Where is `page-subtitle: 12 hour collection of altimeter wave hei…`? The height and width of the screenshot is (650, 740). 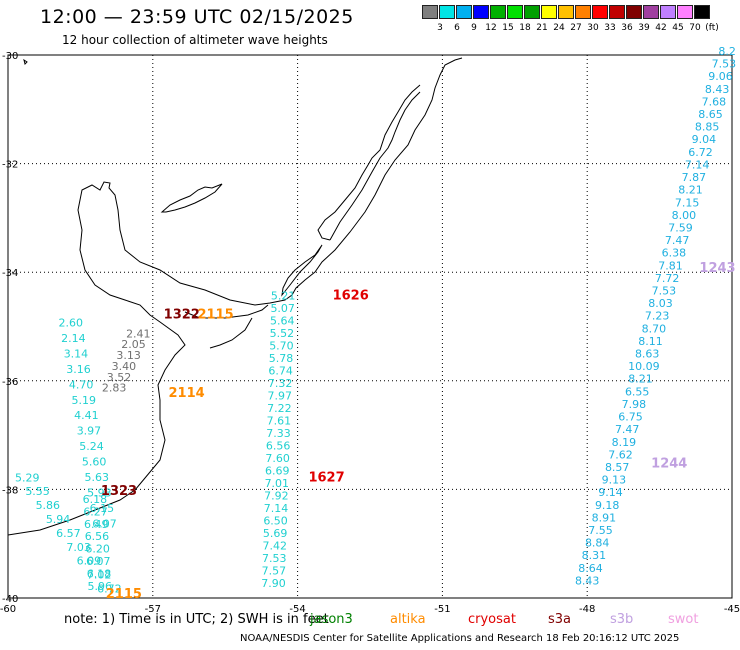 page-subtitle: 12 hour collection of altimeter wave hei… is located at coordinates (195, 40).